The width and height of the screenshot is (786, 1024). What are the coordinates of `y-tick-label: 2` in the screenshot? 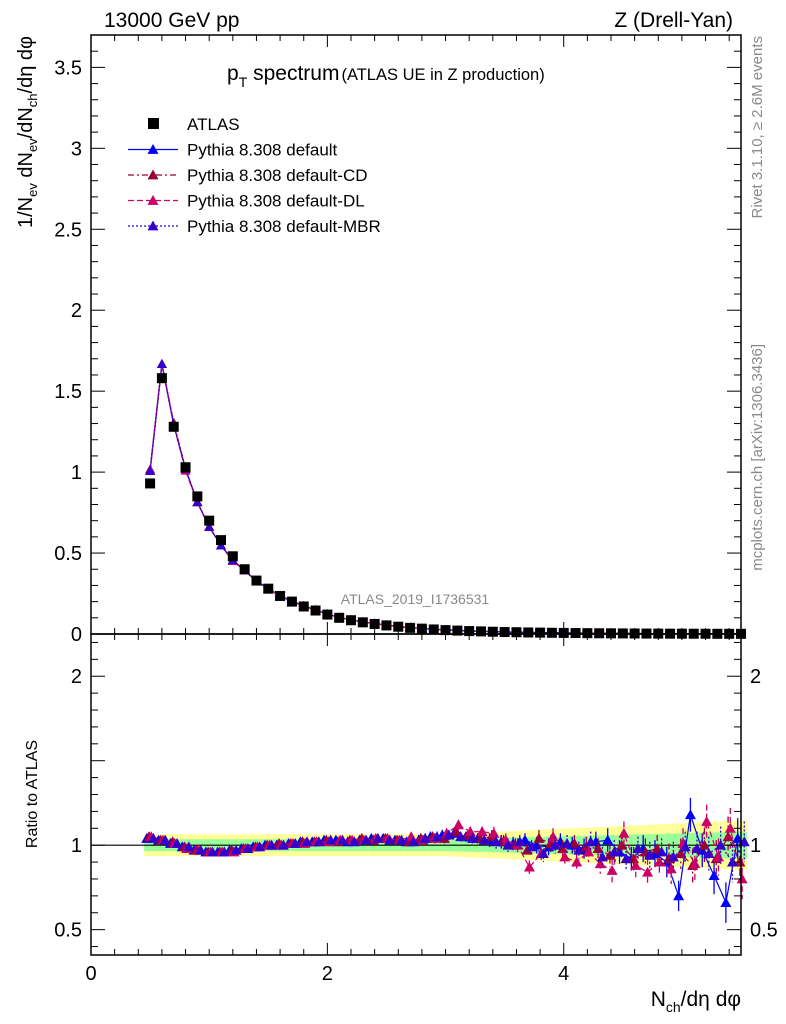 It's located at (76, 311).